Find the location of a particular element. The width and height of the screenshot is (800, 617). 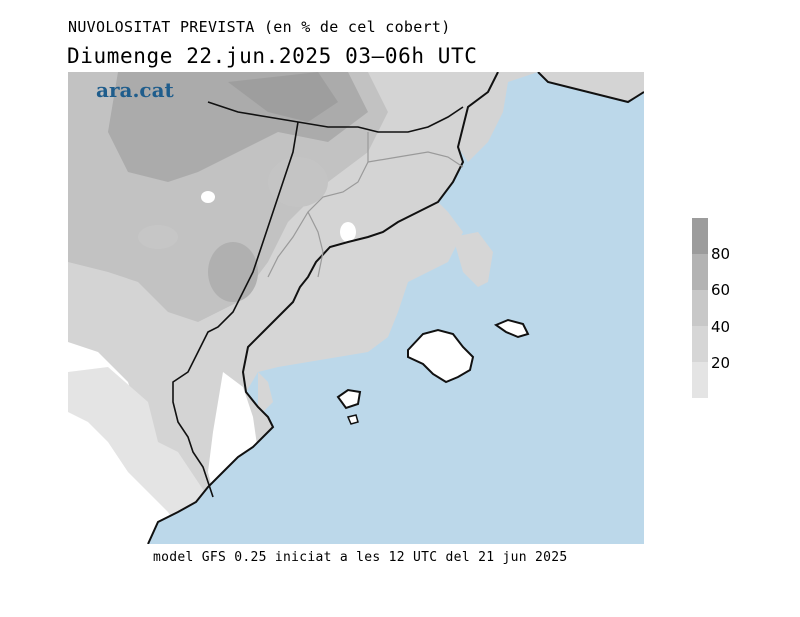

mallorca-island is located at coordinates (441, 356).